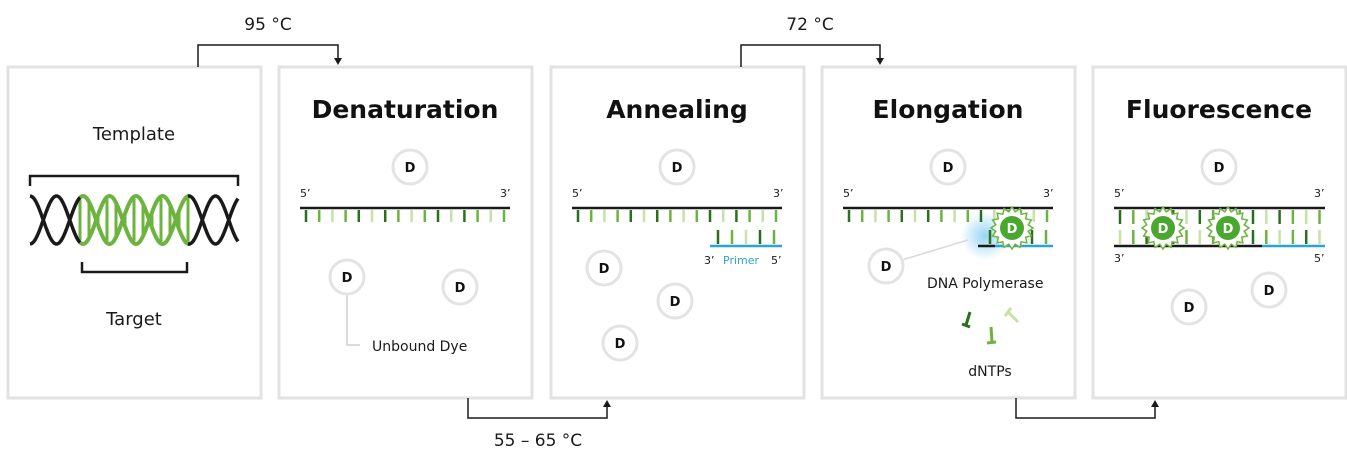 This screenshot has height=451, width=1347. What do you see at coordinates (677, 109) in the screenshot?
I see `annealing-title: Annealing` at bounding box center [677, 109].